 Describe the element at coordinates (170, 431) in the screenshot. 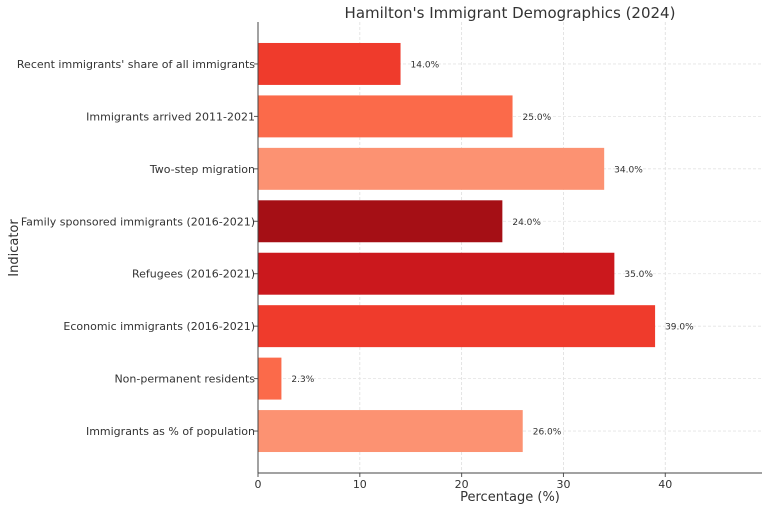

I see `y-tick-label: Immigrants as % of population` at that location.